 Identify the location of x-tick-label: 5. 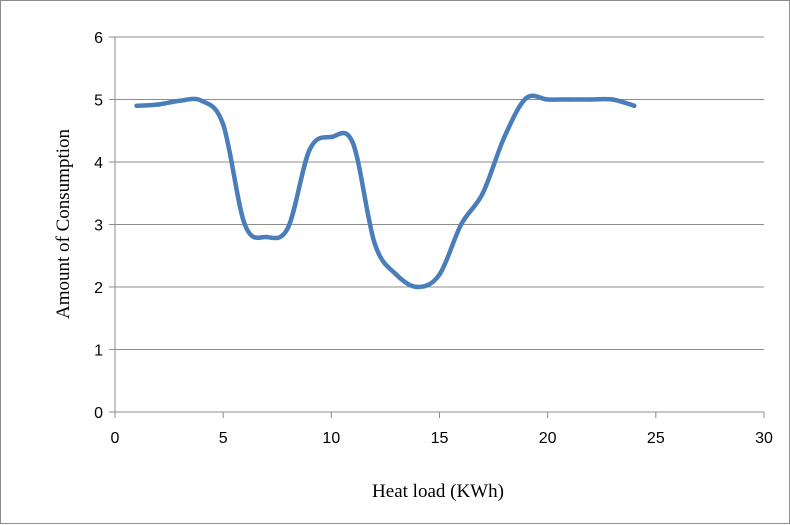
(223, 438).